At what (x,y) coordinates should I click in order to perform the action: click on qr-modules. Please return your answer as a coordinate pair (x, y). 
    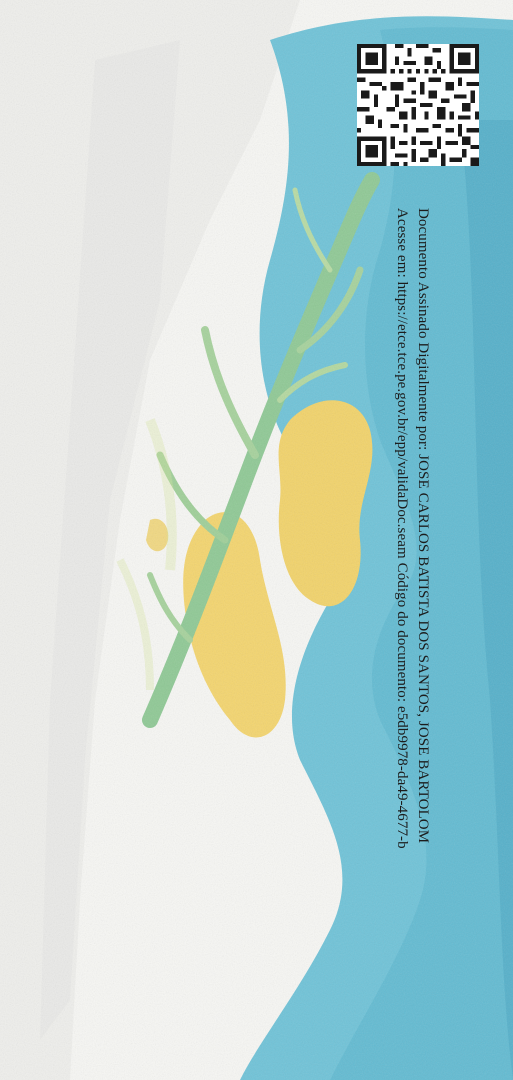
    Looking at the image, I should click on (418, 105).